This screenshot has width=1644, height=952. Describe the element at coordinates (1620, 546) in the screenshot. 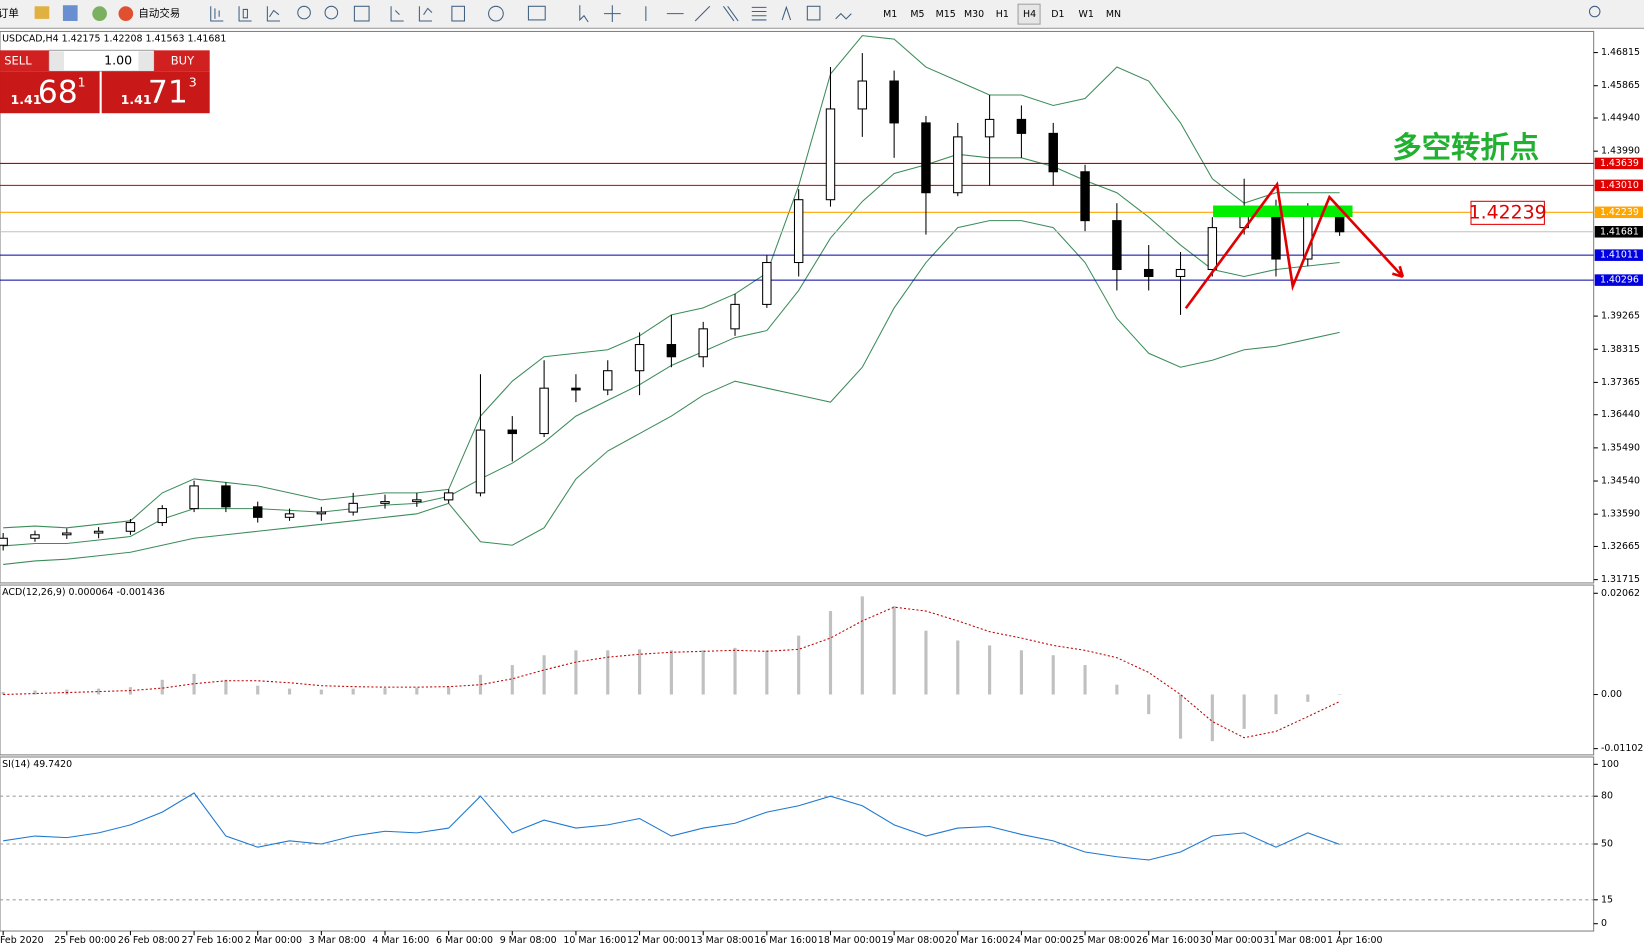

I see `y-tick-label: 1.32665` at that location.